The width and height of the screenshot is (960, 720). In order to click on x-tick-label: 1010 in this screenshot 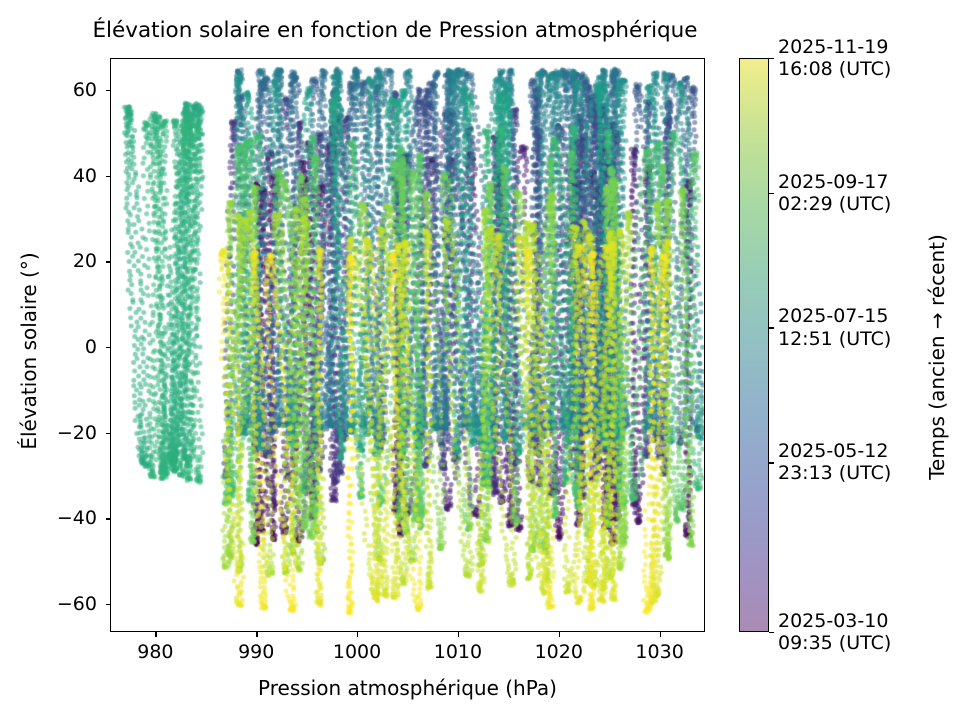, I will do `click(458, 652)`.